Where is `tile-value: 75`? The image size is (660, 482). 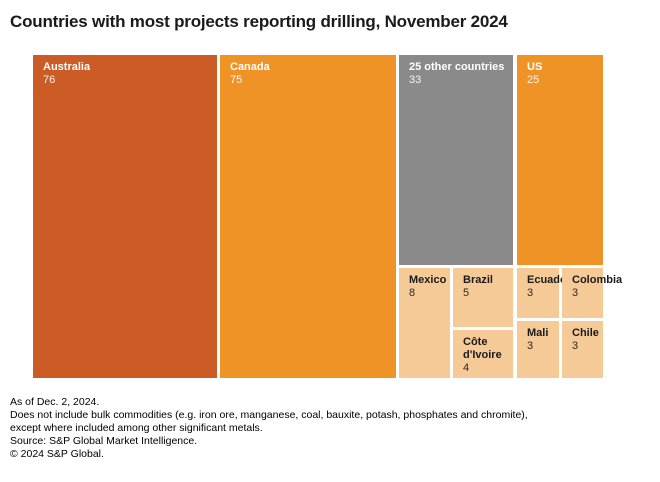 tile-value: 75 is located at coordinates (236, 80).